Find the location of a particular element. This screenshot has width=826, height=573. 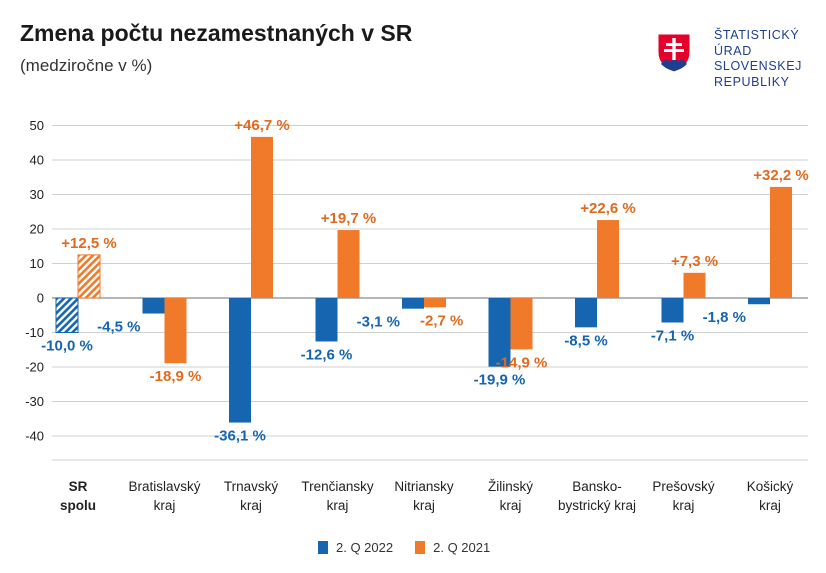

y-tick-label: -40 is located at coordinates (34, 436).